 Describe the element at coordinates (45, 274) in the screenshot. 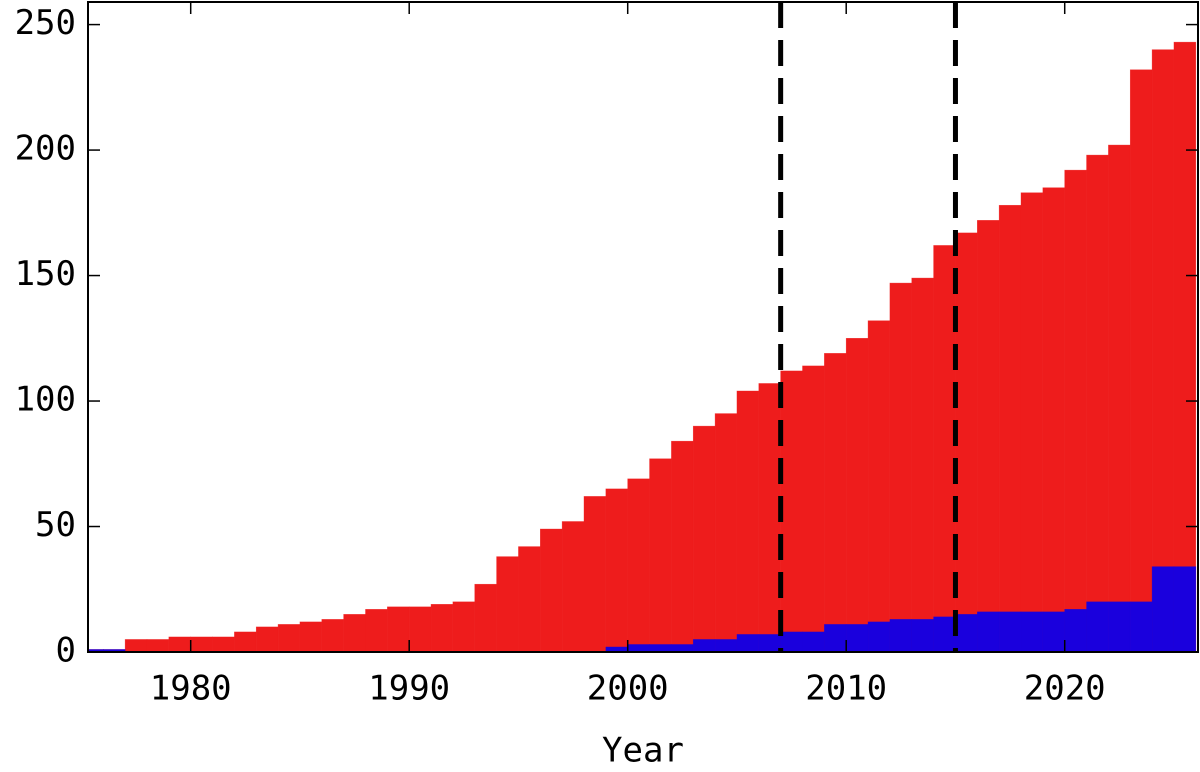

I see `y-tick-label: 150` at that location.